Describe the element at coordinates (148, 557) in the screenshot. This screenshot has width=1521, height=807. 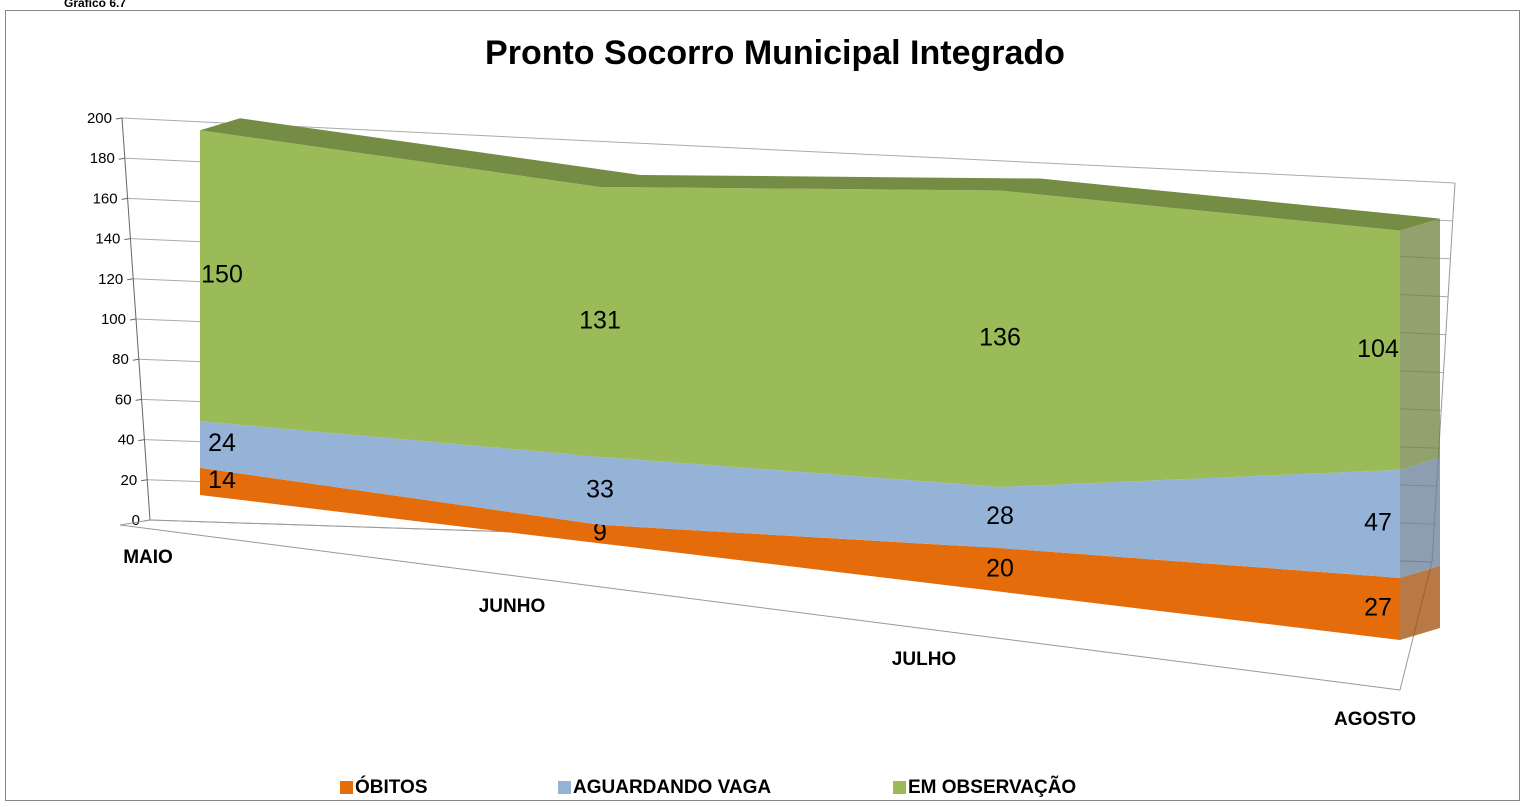
I see `x-tick-label: MAIO` at that location.